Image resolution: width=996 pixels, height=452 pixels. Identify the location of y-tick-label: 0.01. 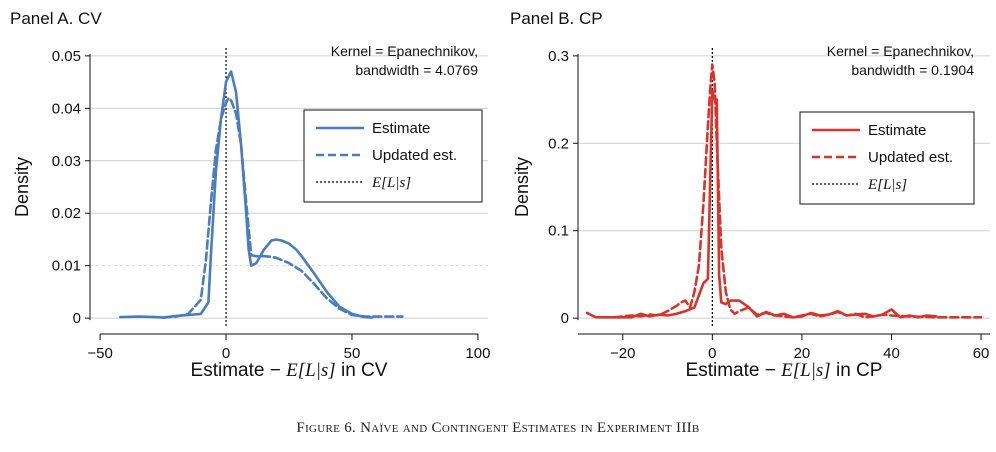
(66, 266).